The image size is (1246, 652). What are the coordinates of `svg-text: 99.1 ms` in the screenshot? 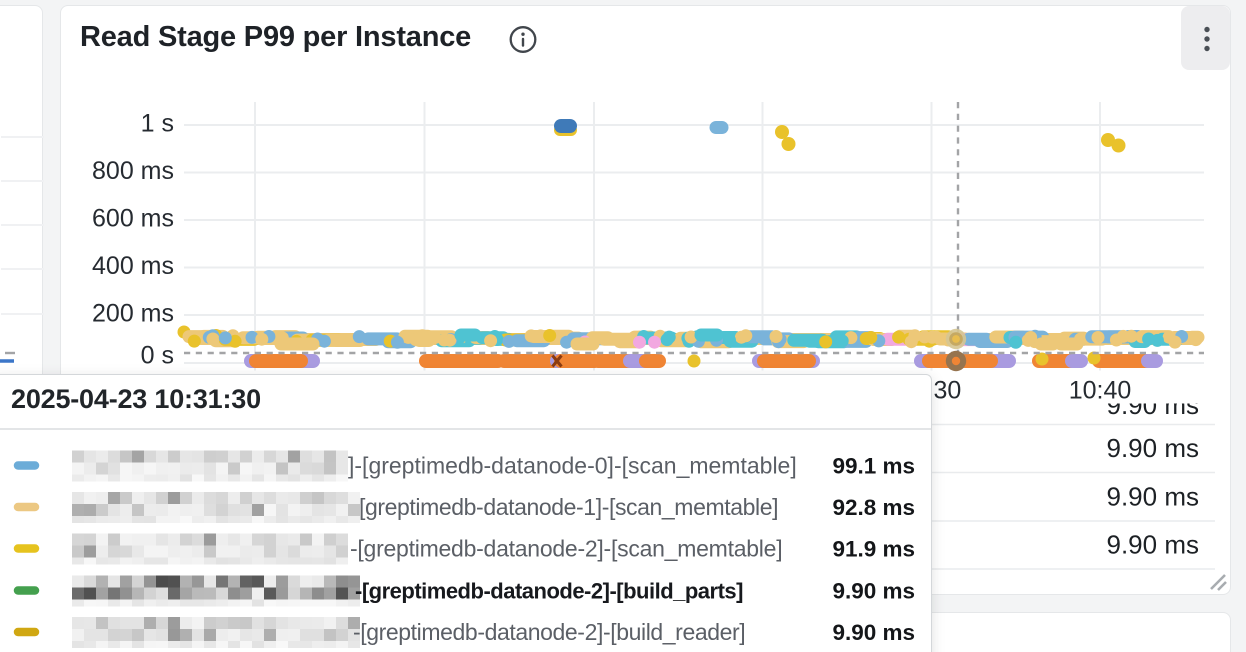 It's located at (873, 466).